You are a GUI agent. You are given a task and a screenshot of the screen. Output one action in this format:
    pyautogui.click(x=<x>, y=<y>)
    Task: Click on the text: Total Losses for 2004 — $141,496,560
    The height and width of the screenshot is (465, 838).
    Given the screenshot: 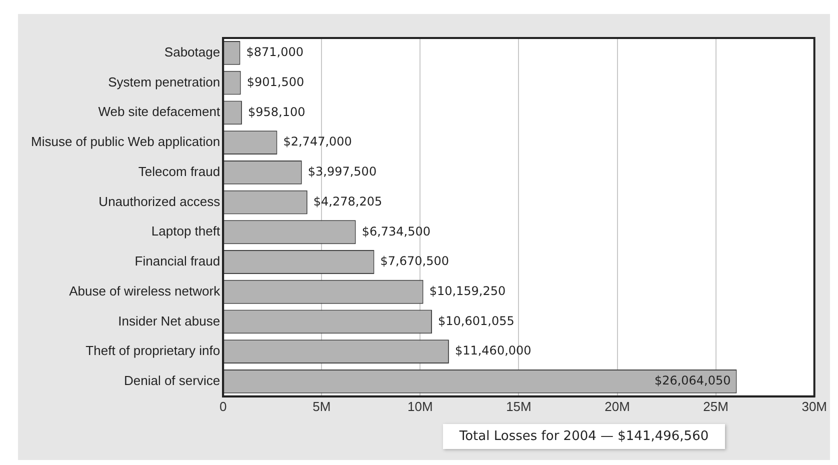 What is the action you would take?
    pyautogui.click(x=584, y=436)
    